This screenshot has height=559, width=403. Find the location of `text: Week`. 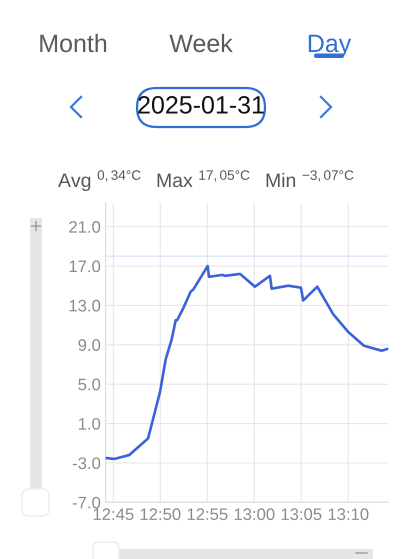

text: Week is located at coordinates (201, 43).